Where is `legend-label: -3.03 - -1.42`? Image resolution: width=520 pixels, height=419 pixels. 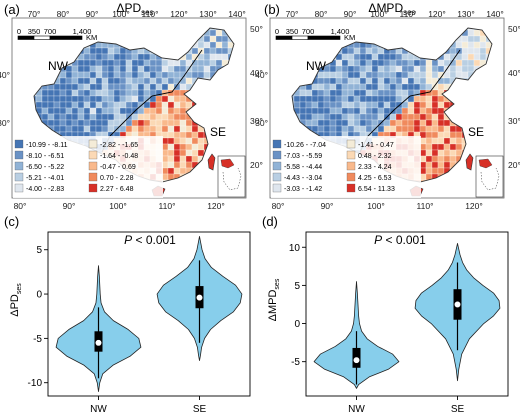 legend-label: -3.03 - -1.42 is located at coordinates (303, 189).